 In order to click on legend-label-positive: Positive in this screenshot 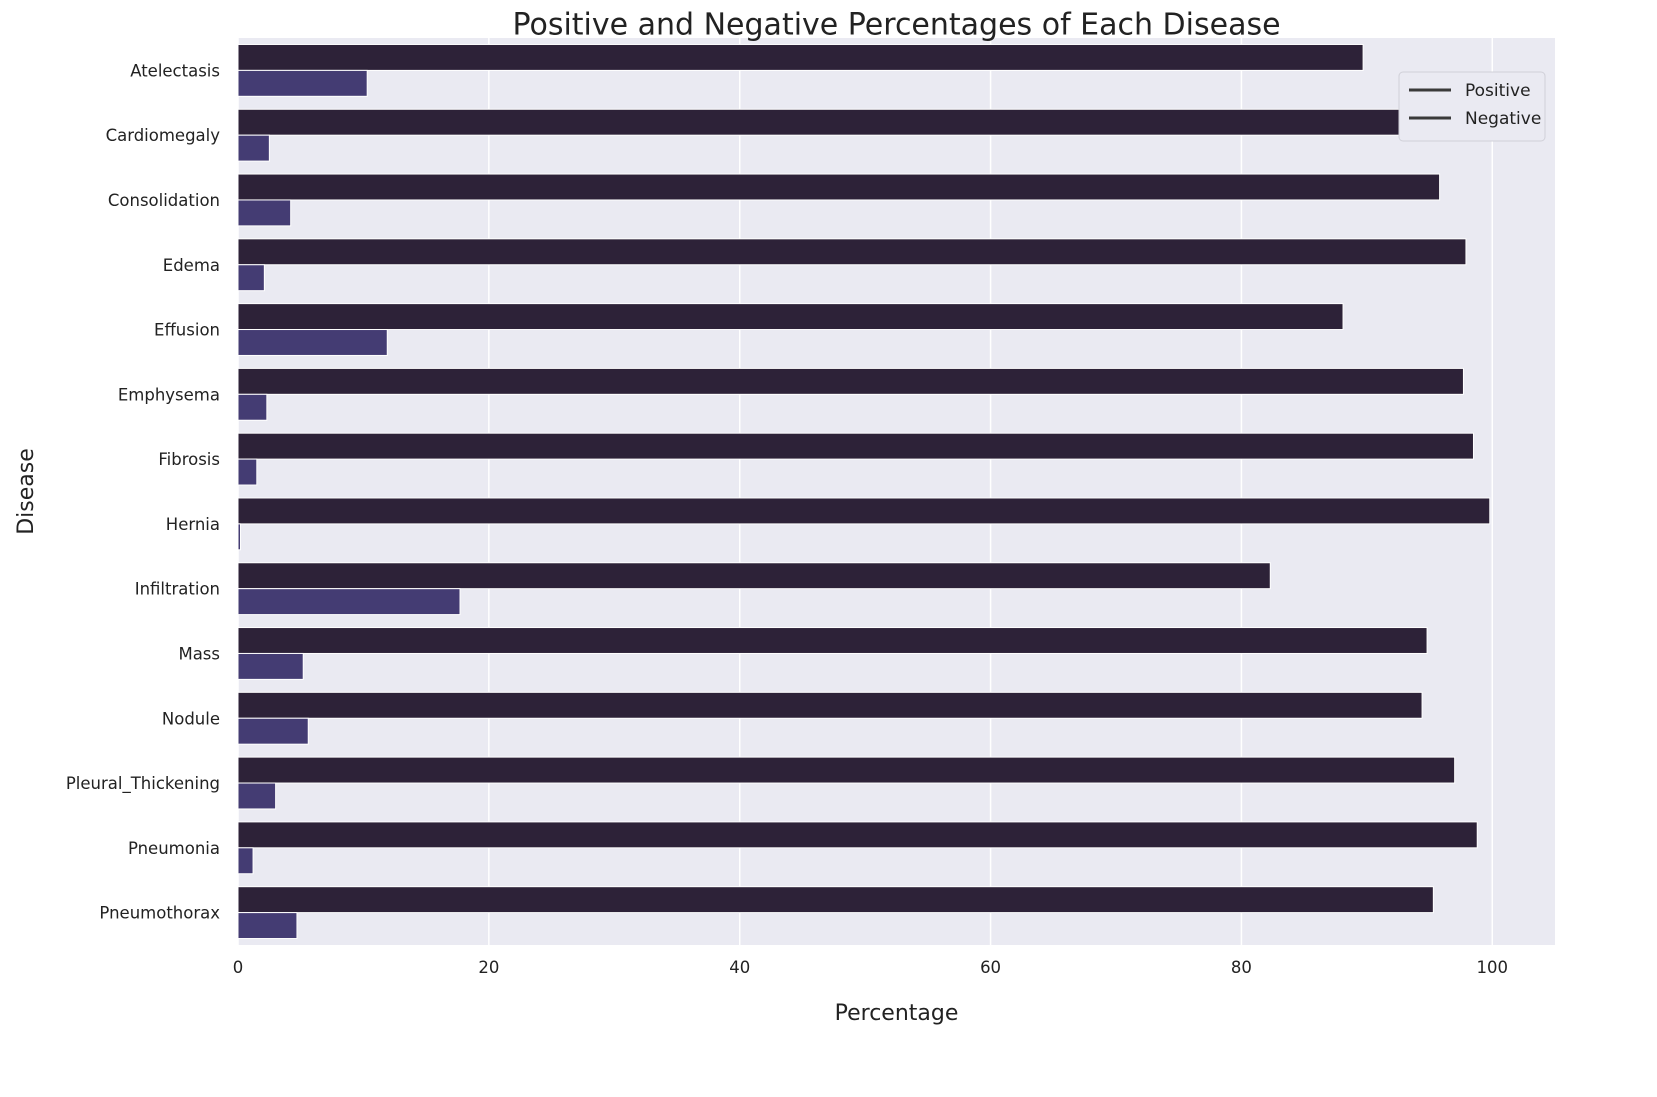, I will do `click(1498, 91)`.